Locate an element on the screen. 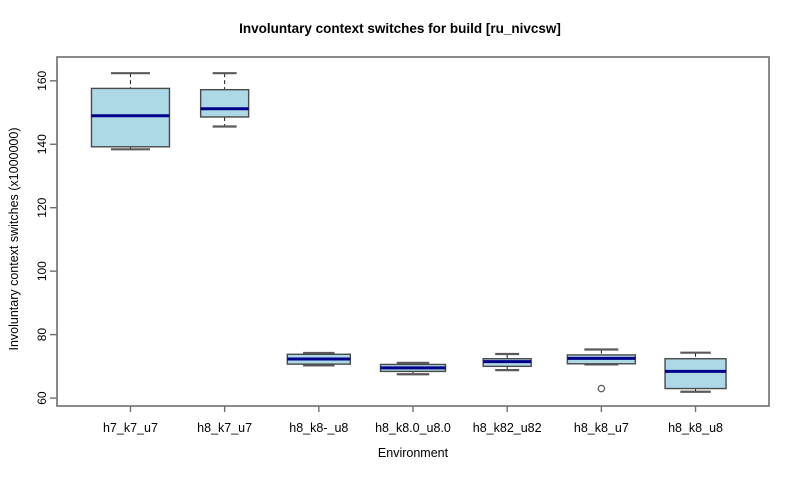 The width and height of the screenshot is (800, 480). y-tick-label: 80 is located at coordinates (42, 335).